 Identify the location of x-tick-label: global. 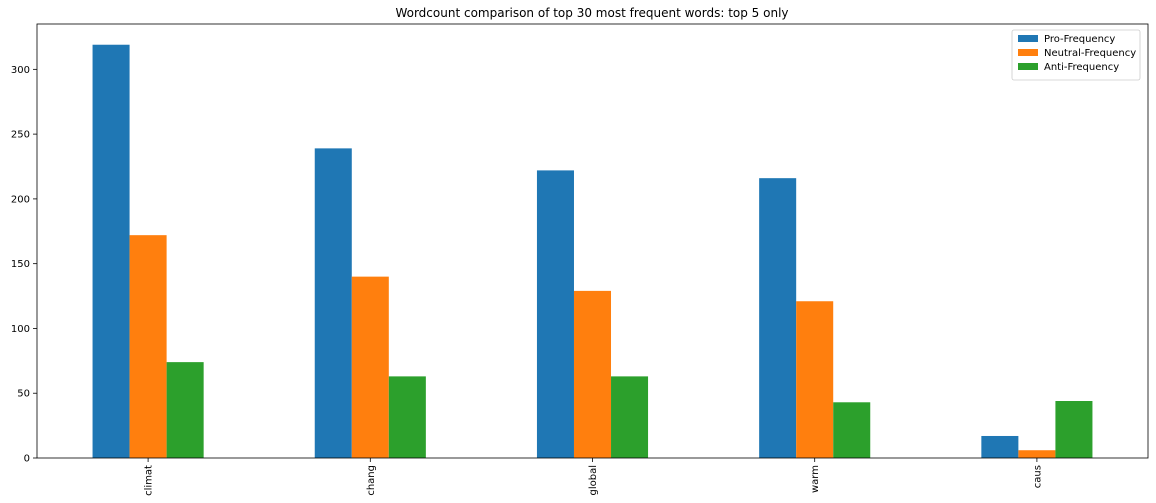
(593, 480).